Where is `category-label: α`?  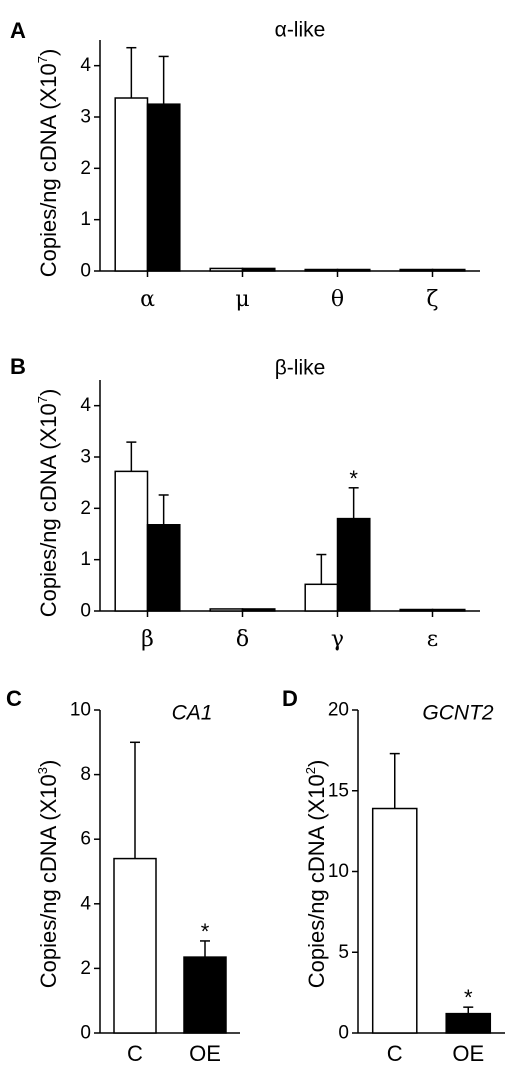 category-label: α is located at coordinates (147, 299).